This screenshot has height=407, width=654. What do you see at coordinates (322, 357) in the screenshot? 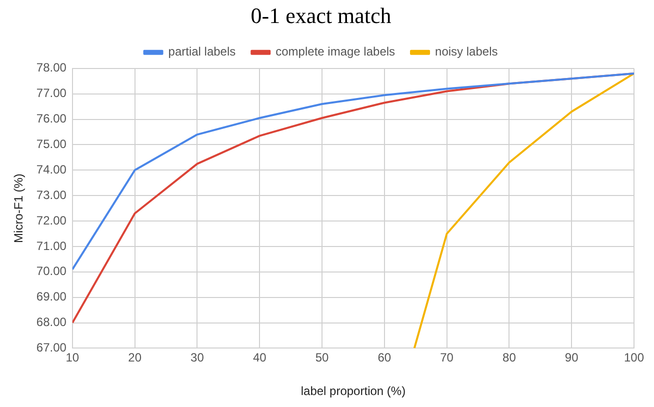
I see `x-tick-label: 50` at bounding box center [322, 357].